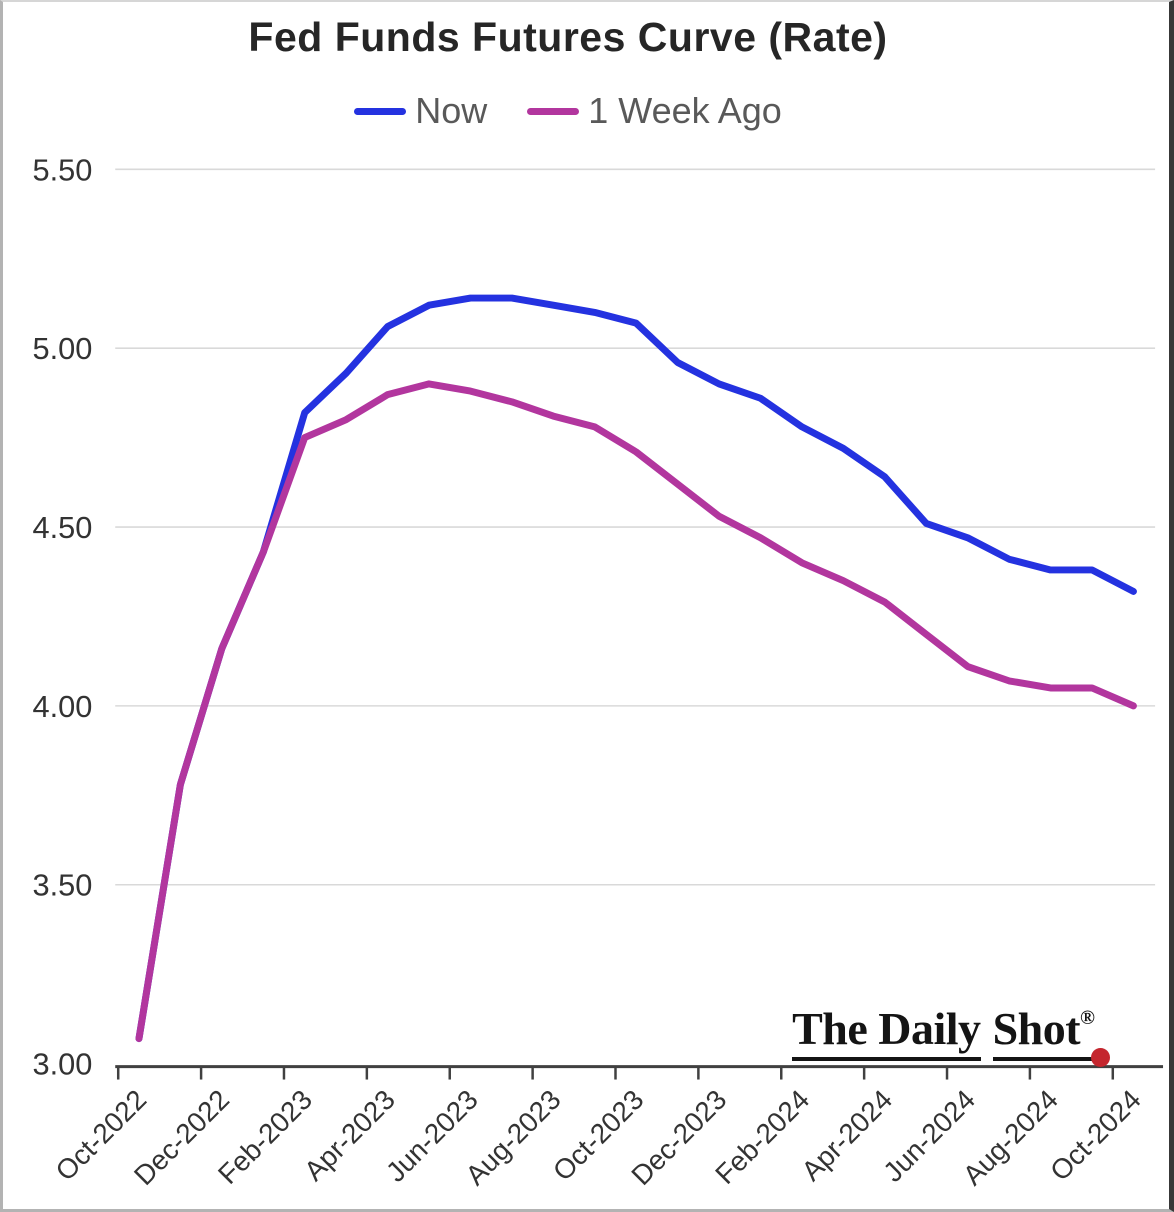  Describe the element at coordinates (62, 1064) in the screenshot. I see `svg-text: 3.00` at that location.